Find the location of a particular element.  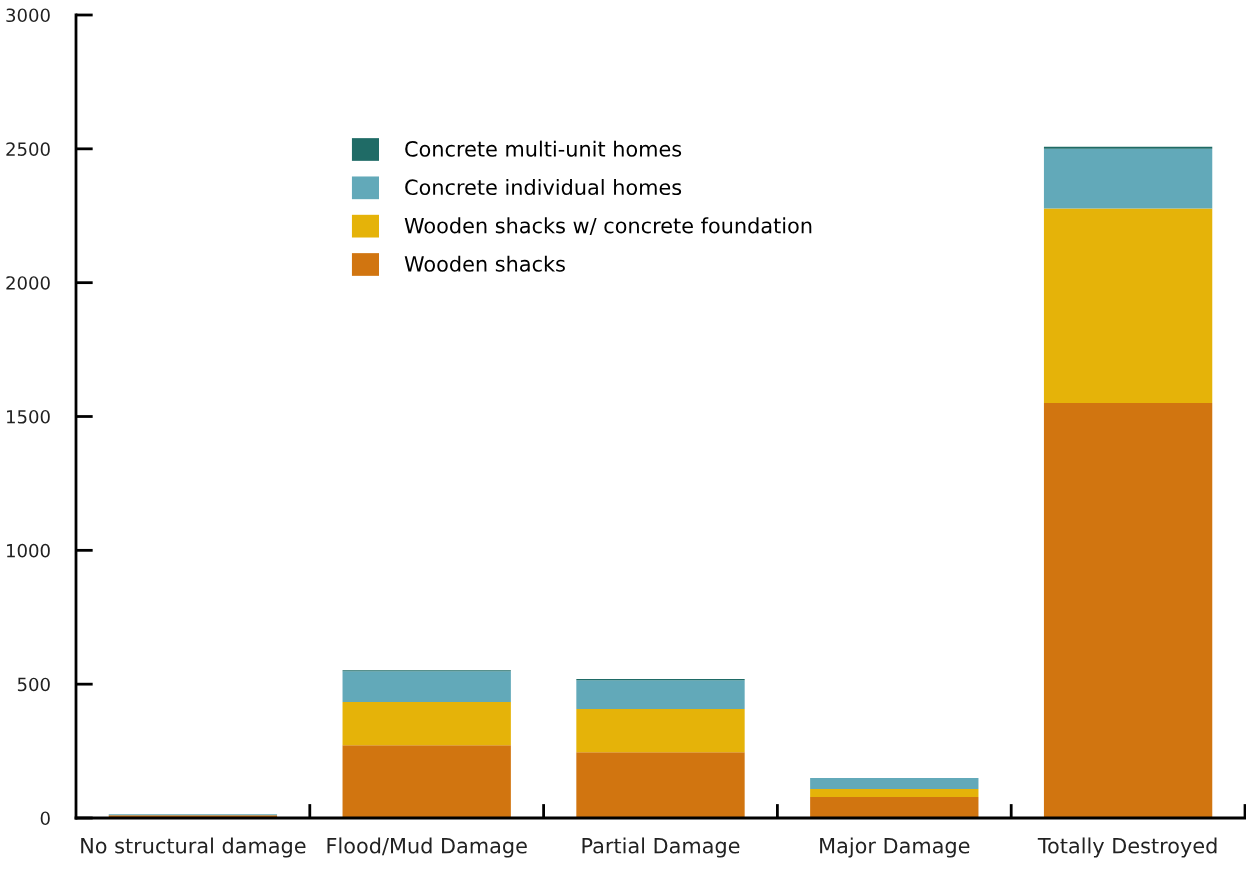

x-tick-label: Partial Damage is located at coordinates (661, 847).